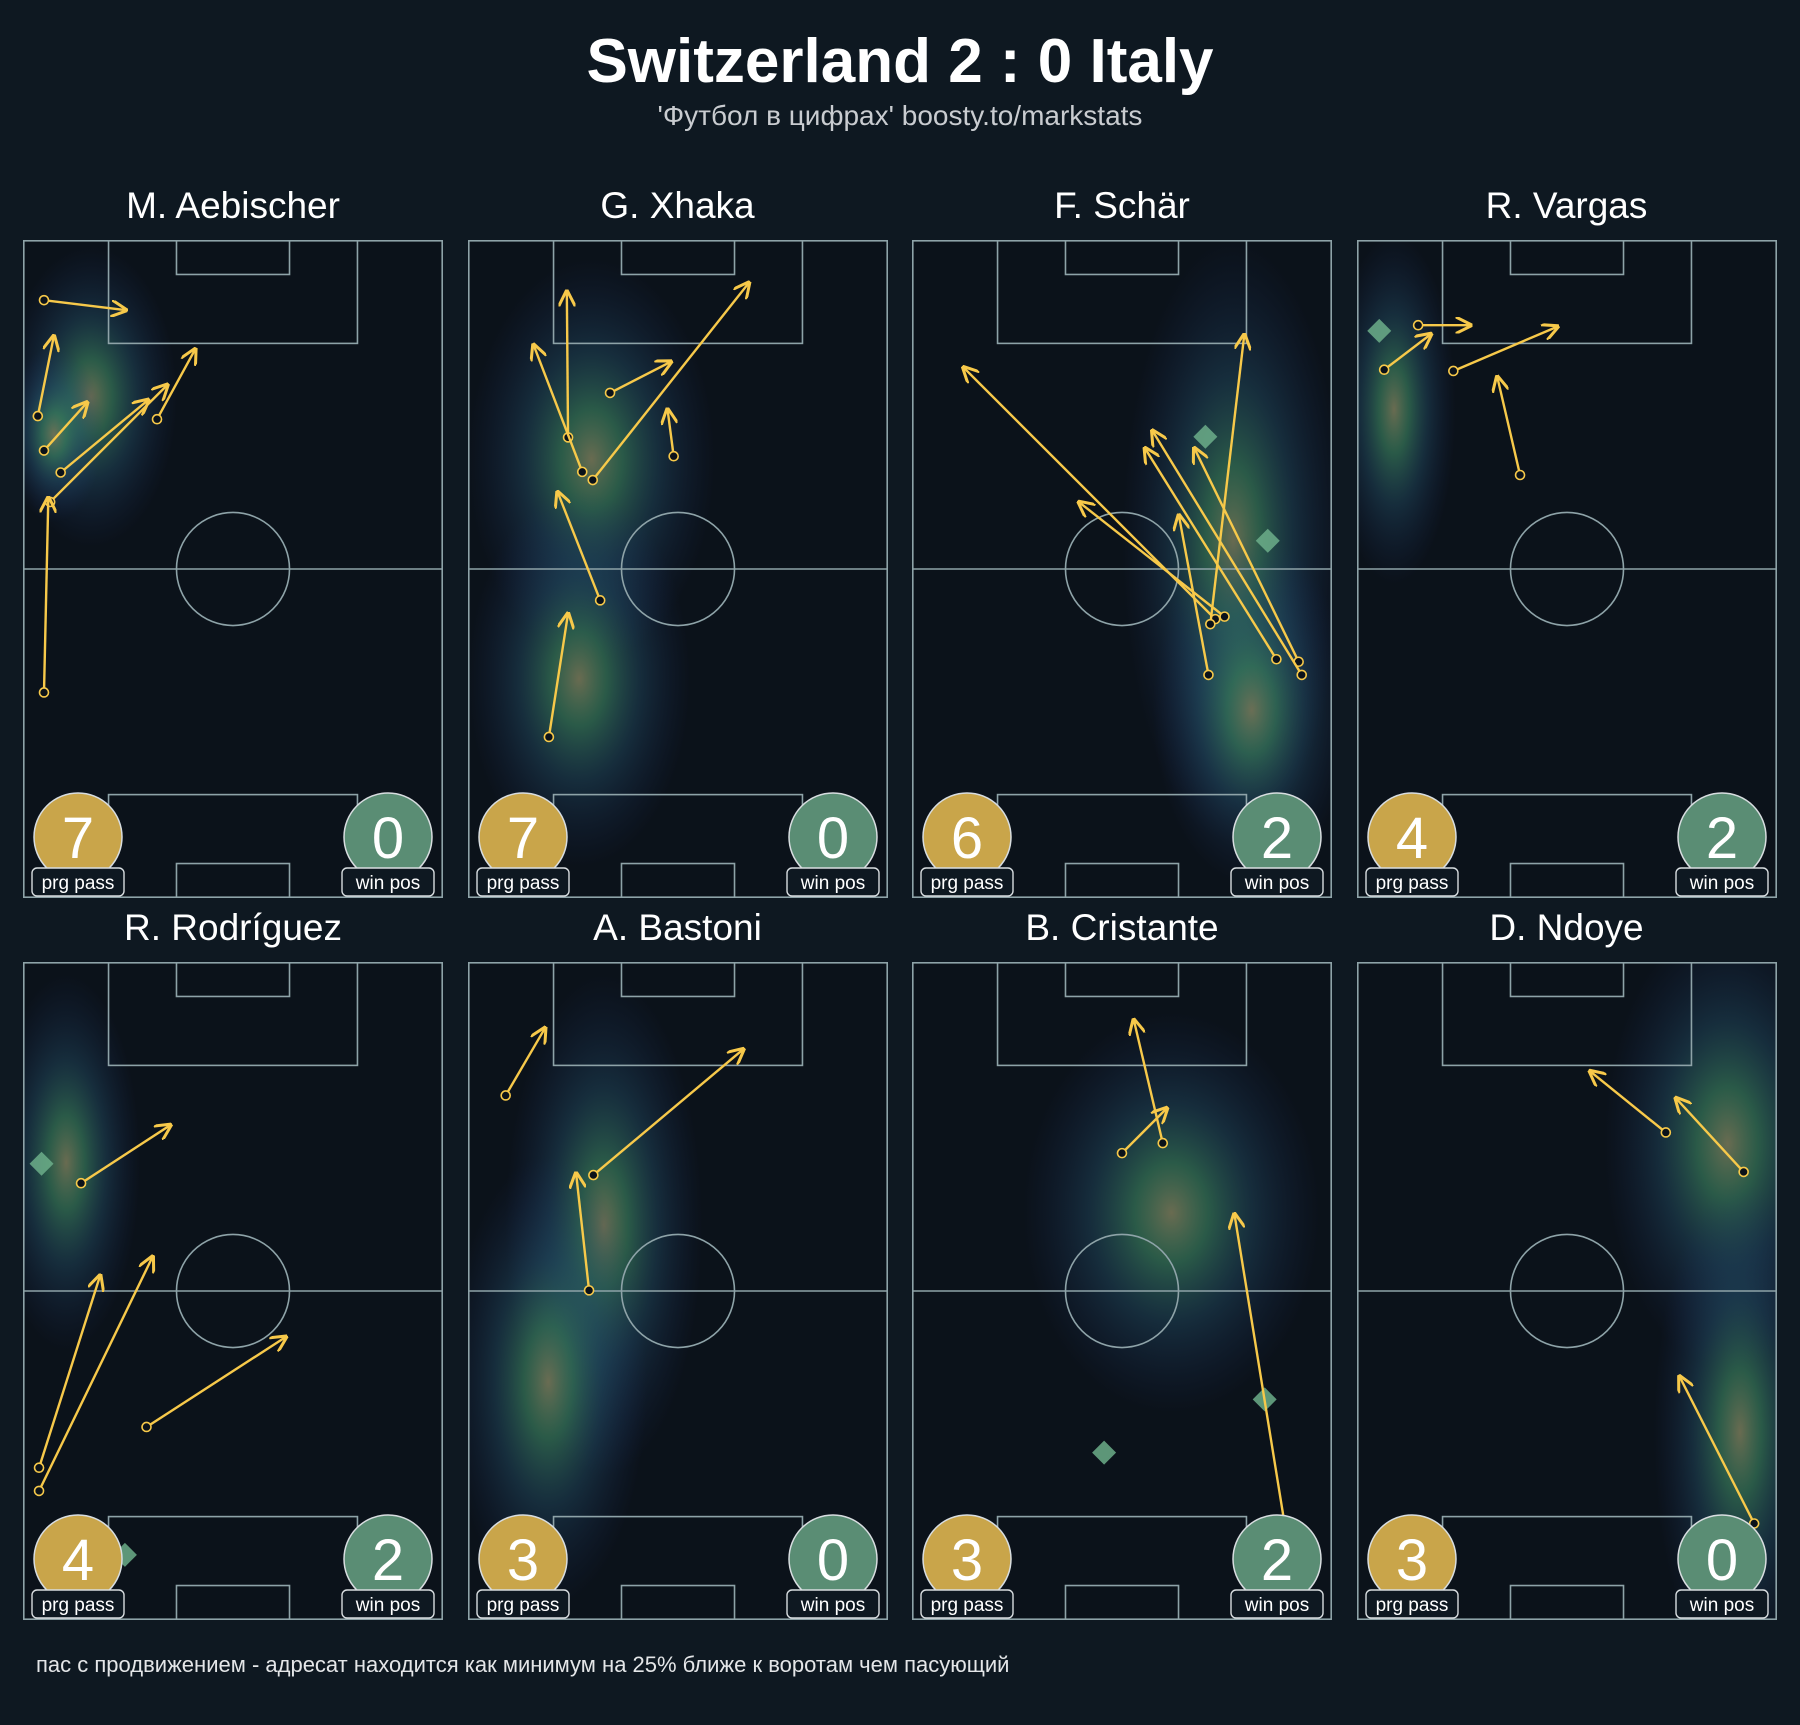 Image resolution: width=1800 pixels, height=1725 pixels. What do you see at coordinates (1566, 205) in the screenshot?
I see `player-name: R. Vargas` at bounding box center [1566, 205].